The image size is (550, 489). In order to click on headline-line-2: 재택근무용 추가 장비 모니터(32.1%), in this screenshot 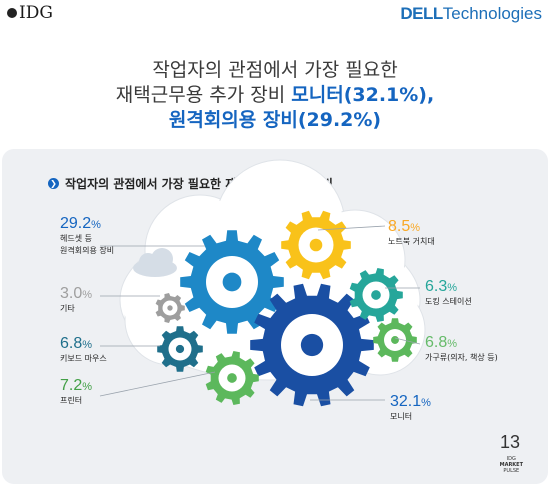, I will do `click(275, 95)`.